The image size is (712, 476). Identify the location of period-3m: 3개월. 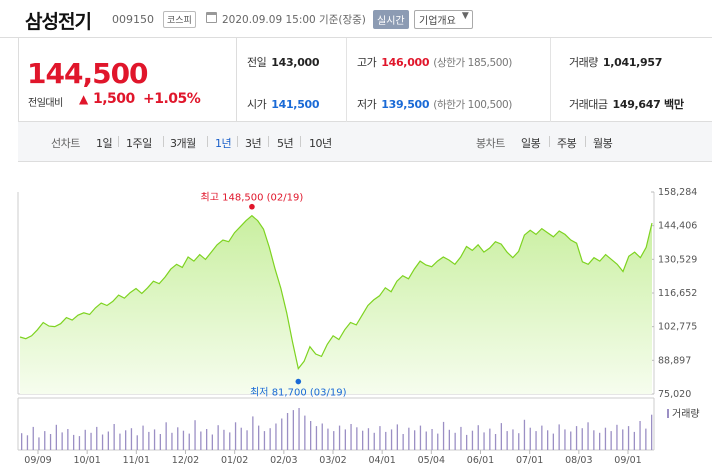
(183, 143).